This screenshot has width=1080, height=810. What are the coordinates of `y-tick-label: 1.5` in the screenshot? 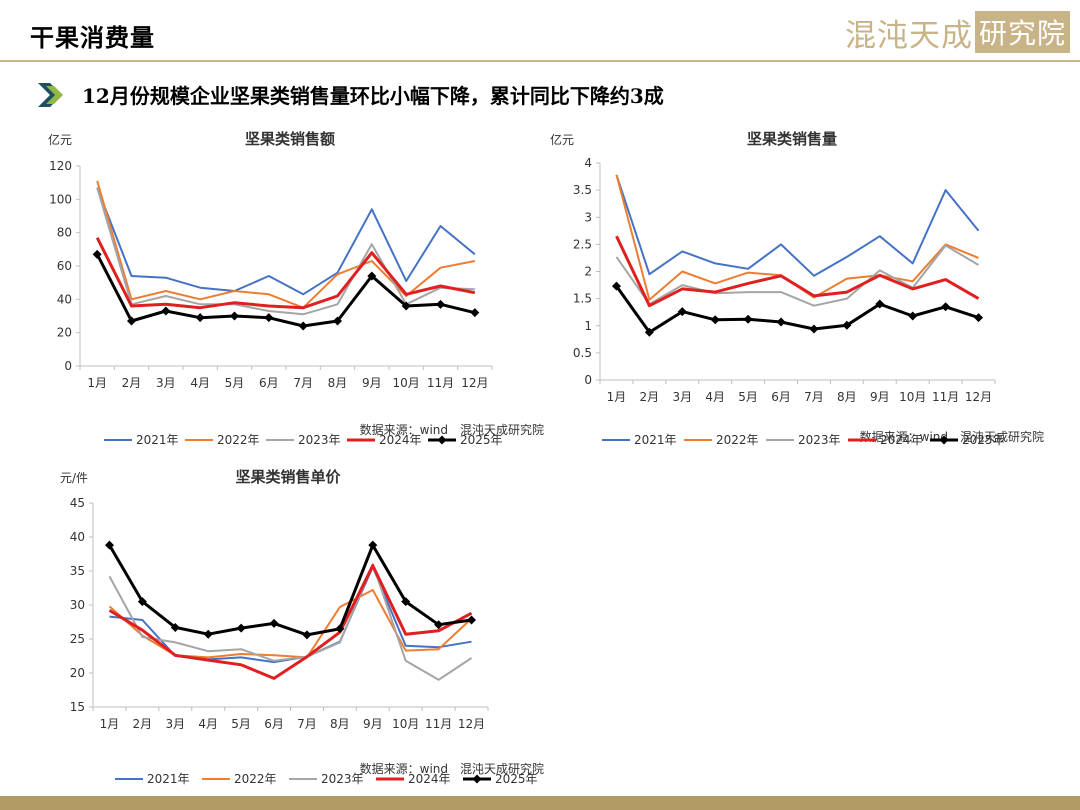 It's located at (582, 299).